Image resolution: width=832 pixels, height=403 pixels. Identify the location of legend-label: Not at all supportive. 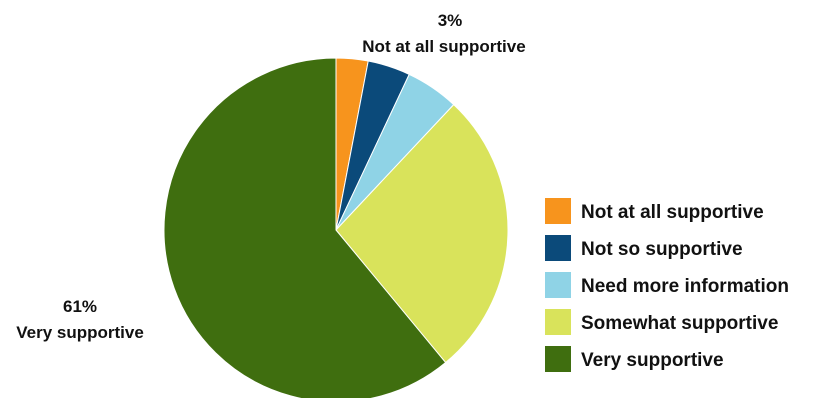
(672, 212).